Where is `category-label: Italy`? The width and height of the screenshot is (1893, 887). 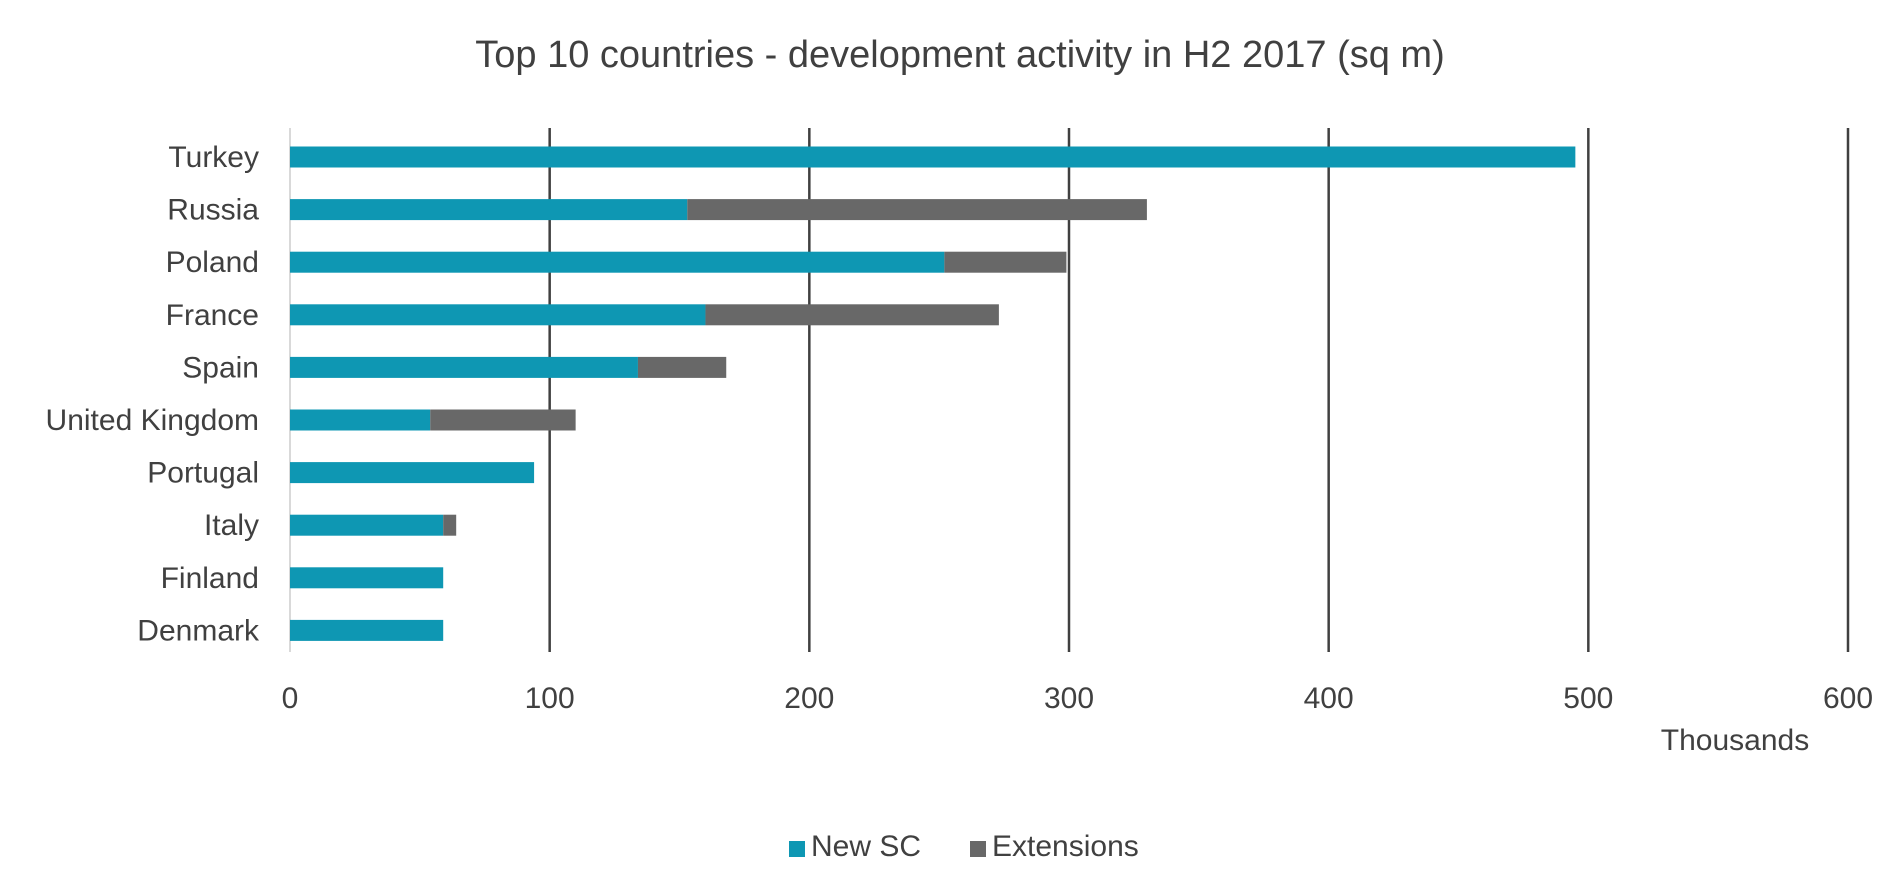 category-label: Italy is located at coordinates (231, 525).